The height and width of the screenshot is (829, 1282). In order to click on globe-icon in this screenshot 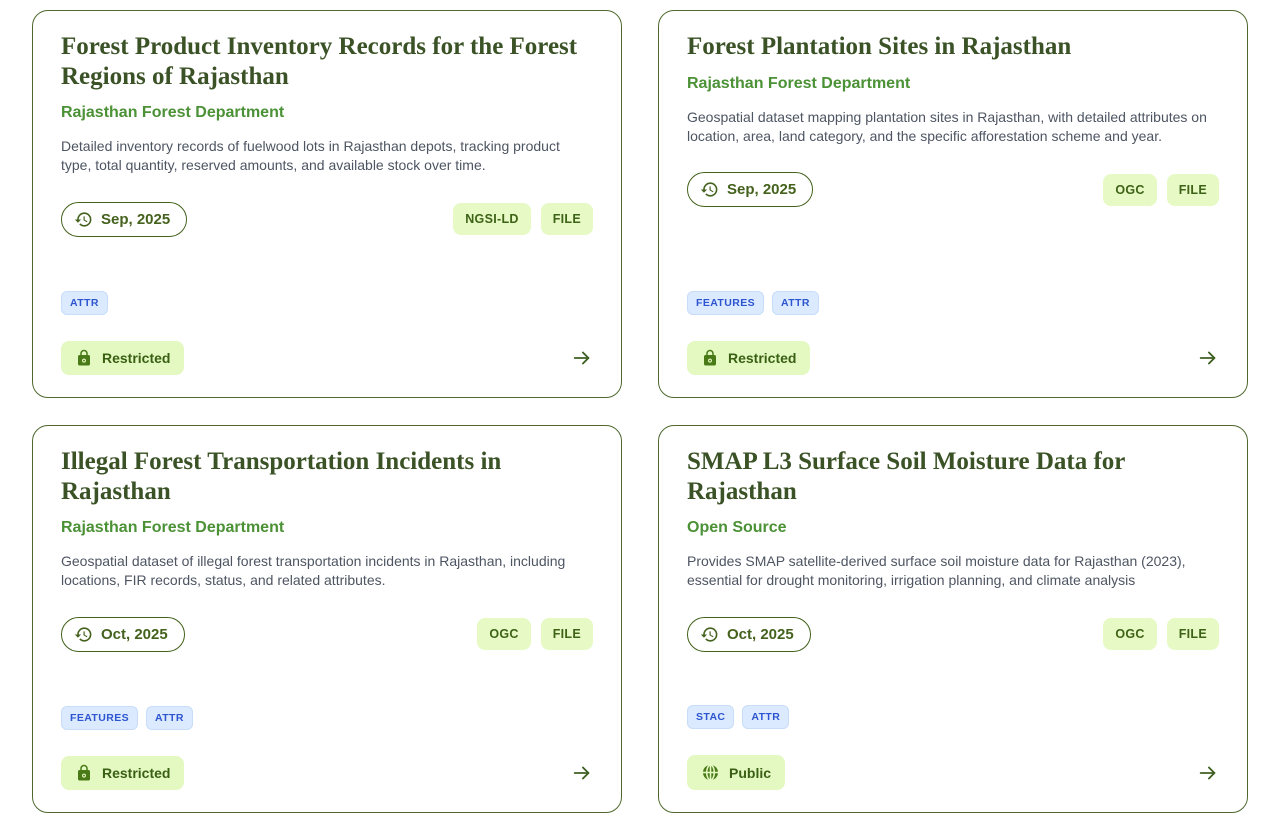, I will do `click(710, 772)`.